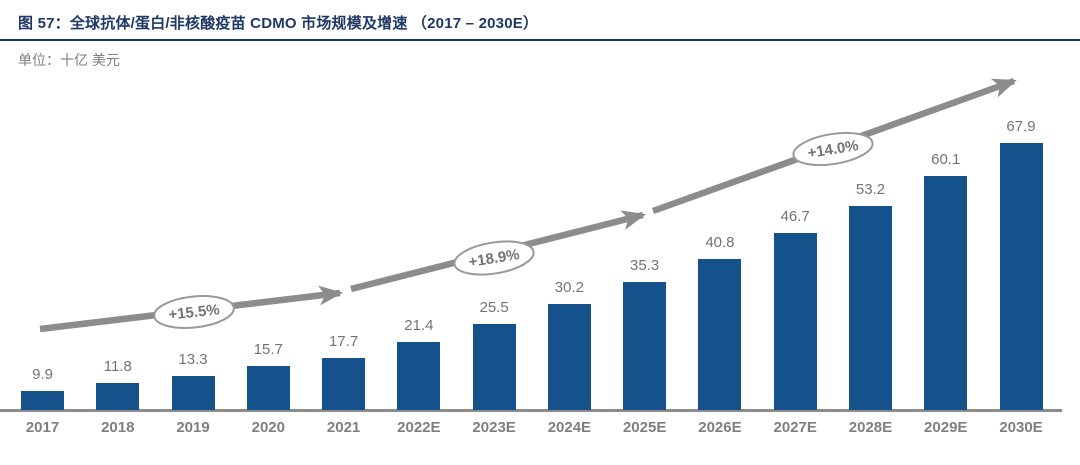 The width and height of the screenshot is (1080, 465). I want to click on x-axis-label-2018: 2018, so click(118, 427).